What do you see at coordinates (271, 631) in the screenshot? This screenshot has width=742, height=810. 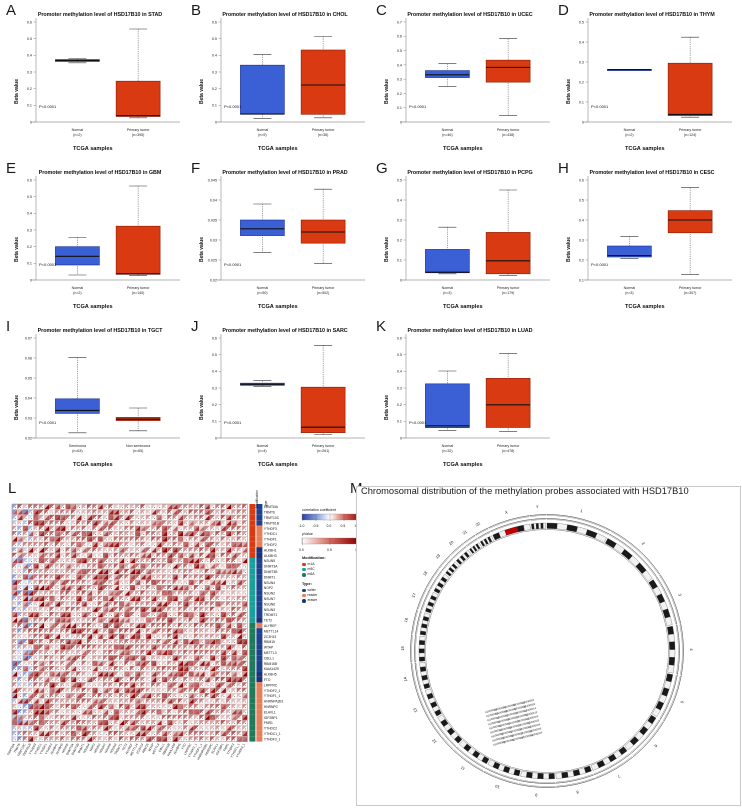 I see `heatmap-row-label: METTL14` at bounding box center [271, 631].